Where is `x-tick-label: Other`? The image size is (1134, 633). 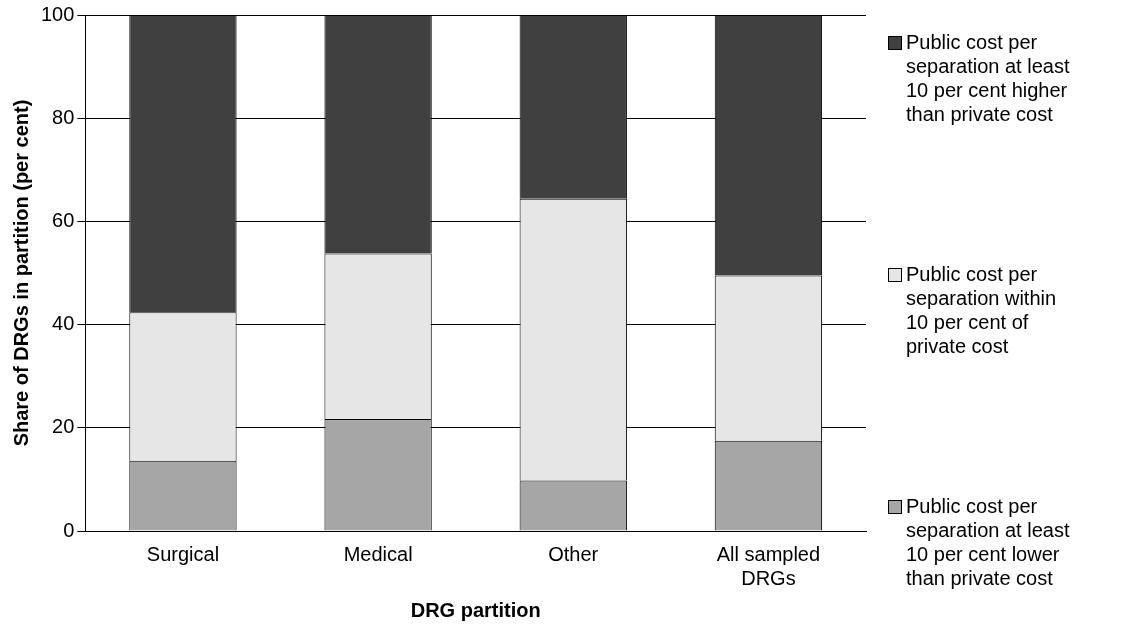
x-tick-label: Other is located at coordinates (573, 553).